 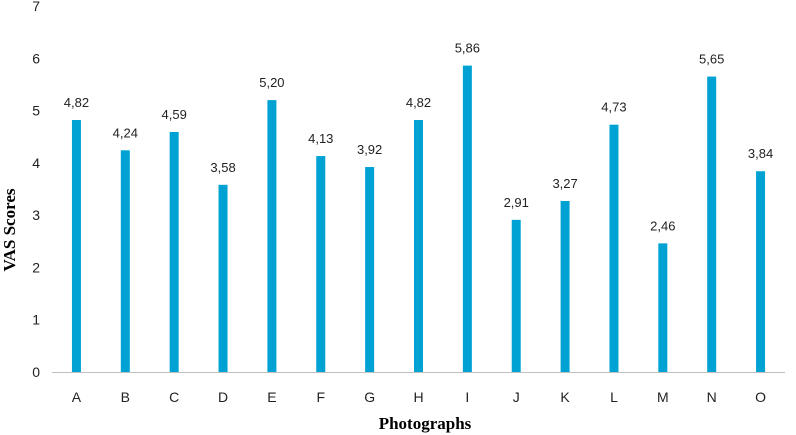 What do you see at coordinates (711, 59) in the screenshot?
I see `data-label: 5,65` at bounding box center [711, 59].